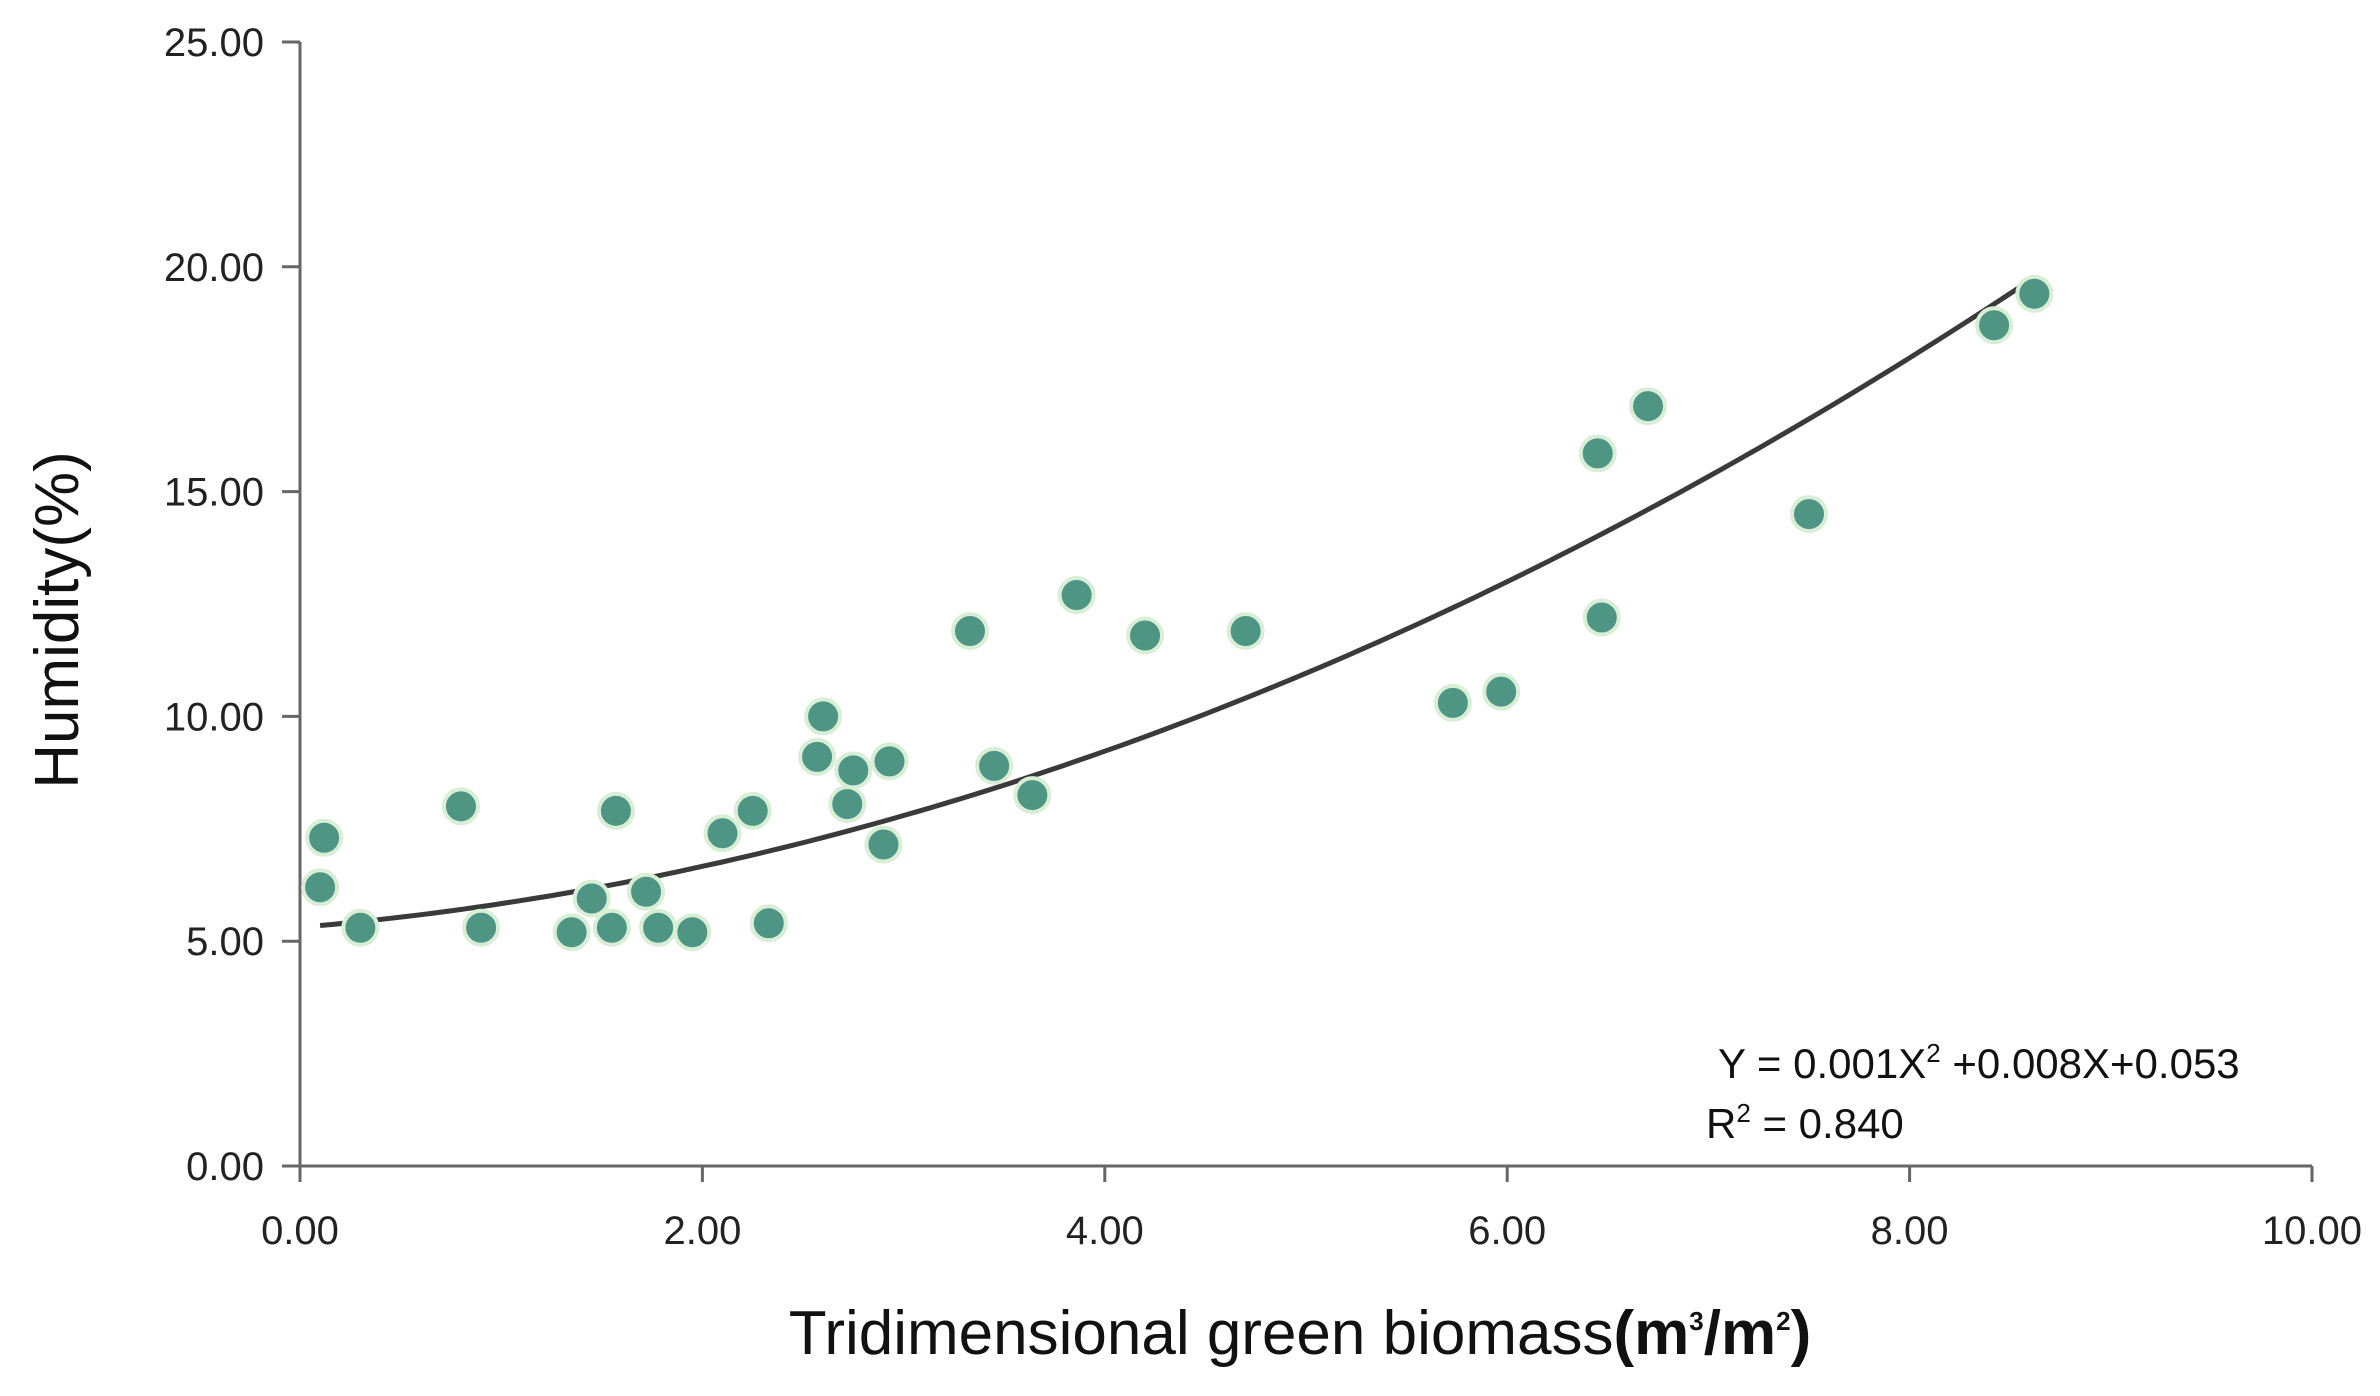 This screenshot has width=2380, height=1396. What do you see at coordinates (2312, 1231) in the screenshot?
I see `x-tick-label: 10.00` at bounding box center [2312, 1231].